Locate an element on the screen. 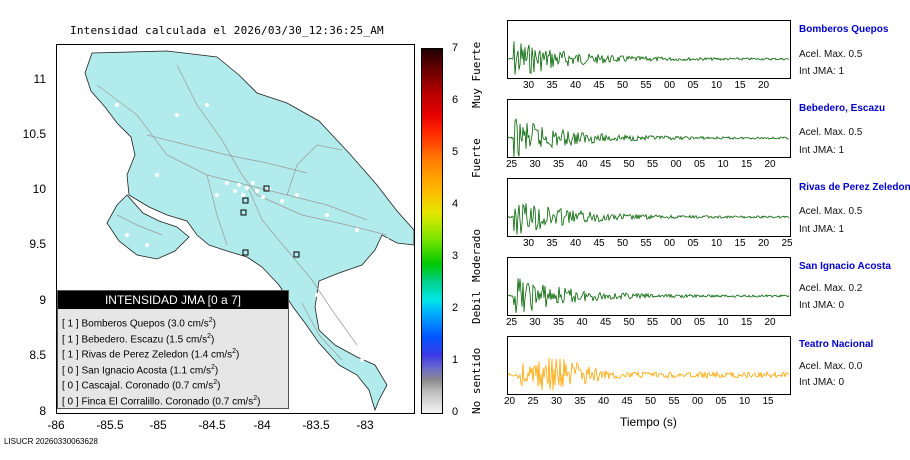 The width and height of the screenshot is (910, 460). legend-row: [ 0 ] Cascajal. Coronado (0.7 cm/s2) is located at coordinates (141, 385).